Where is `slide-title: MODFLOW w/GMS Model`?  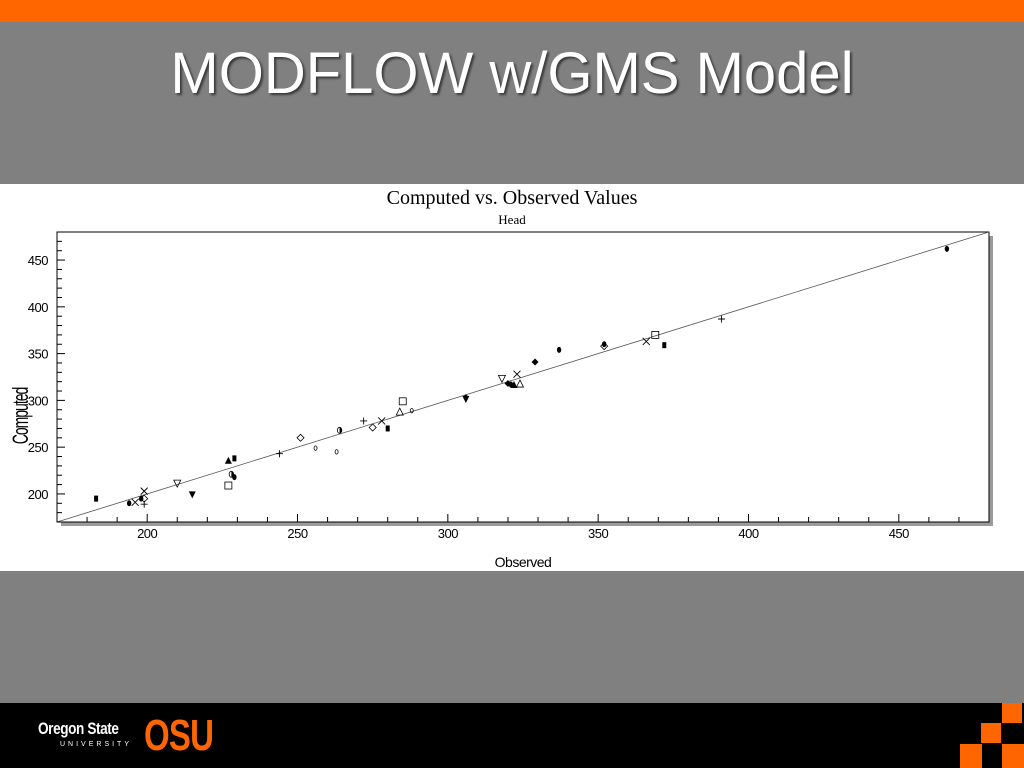 slide-title: MODFLOW w/GMS Model is located at coordinates (512, 73).